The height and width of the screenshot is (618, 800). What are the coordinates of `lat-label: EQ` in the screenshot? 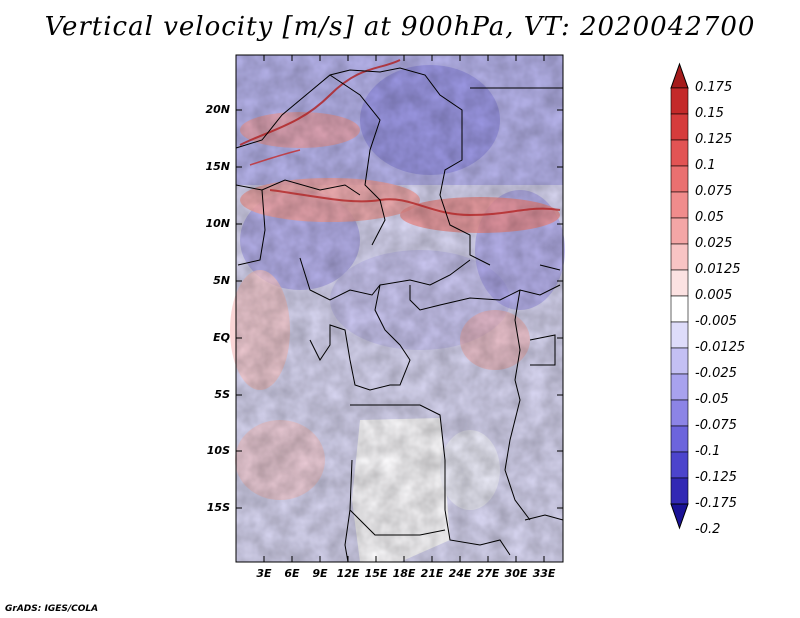 It's located at (221, 337).